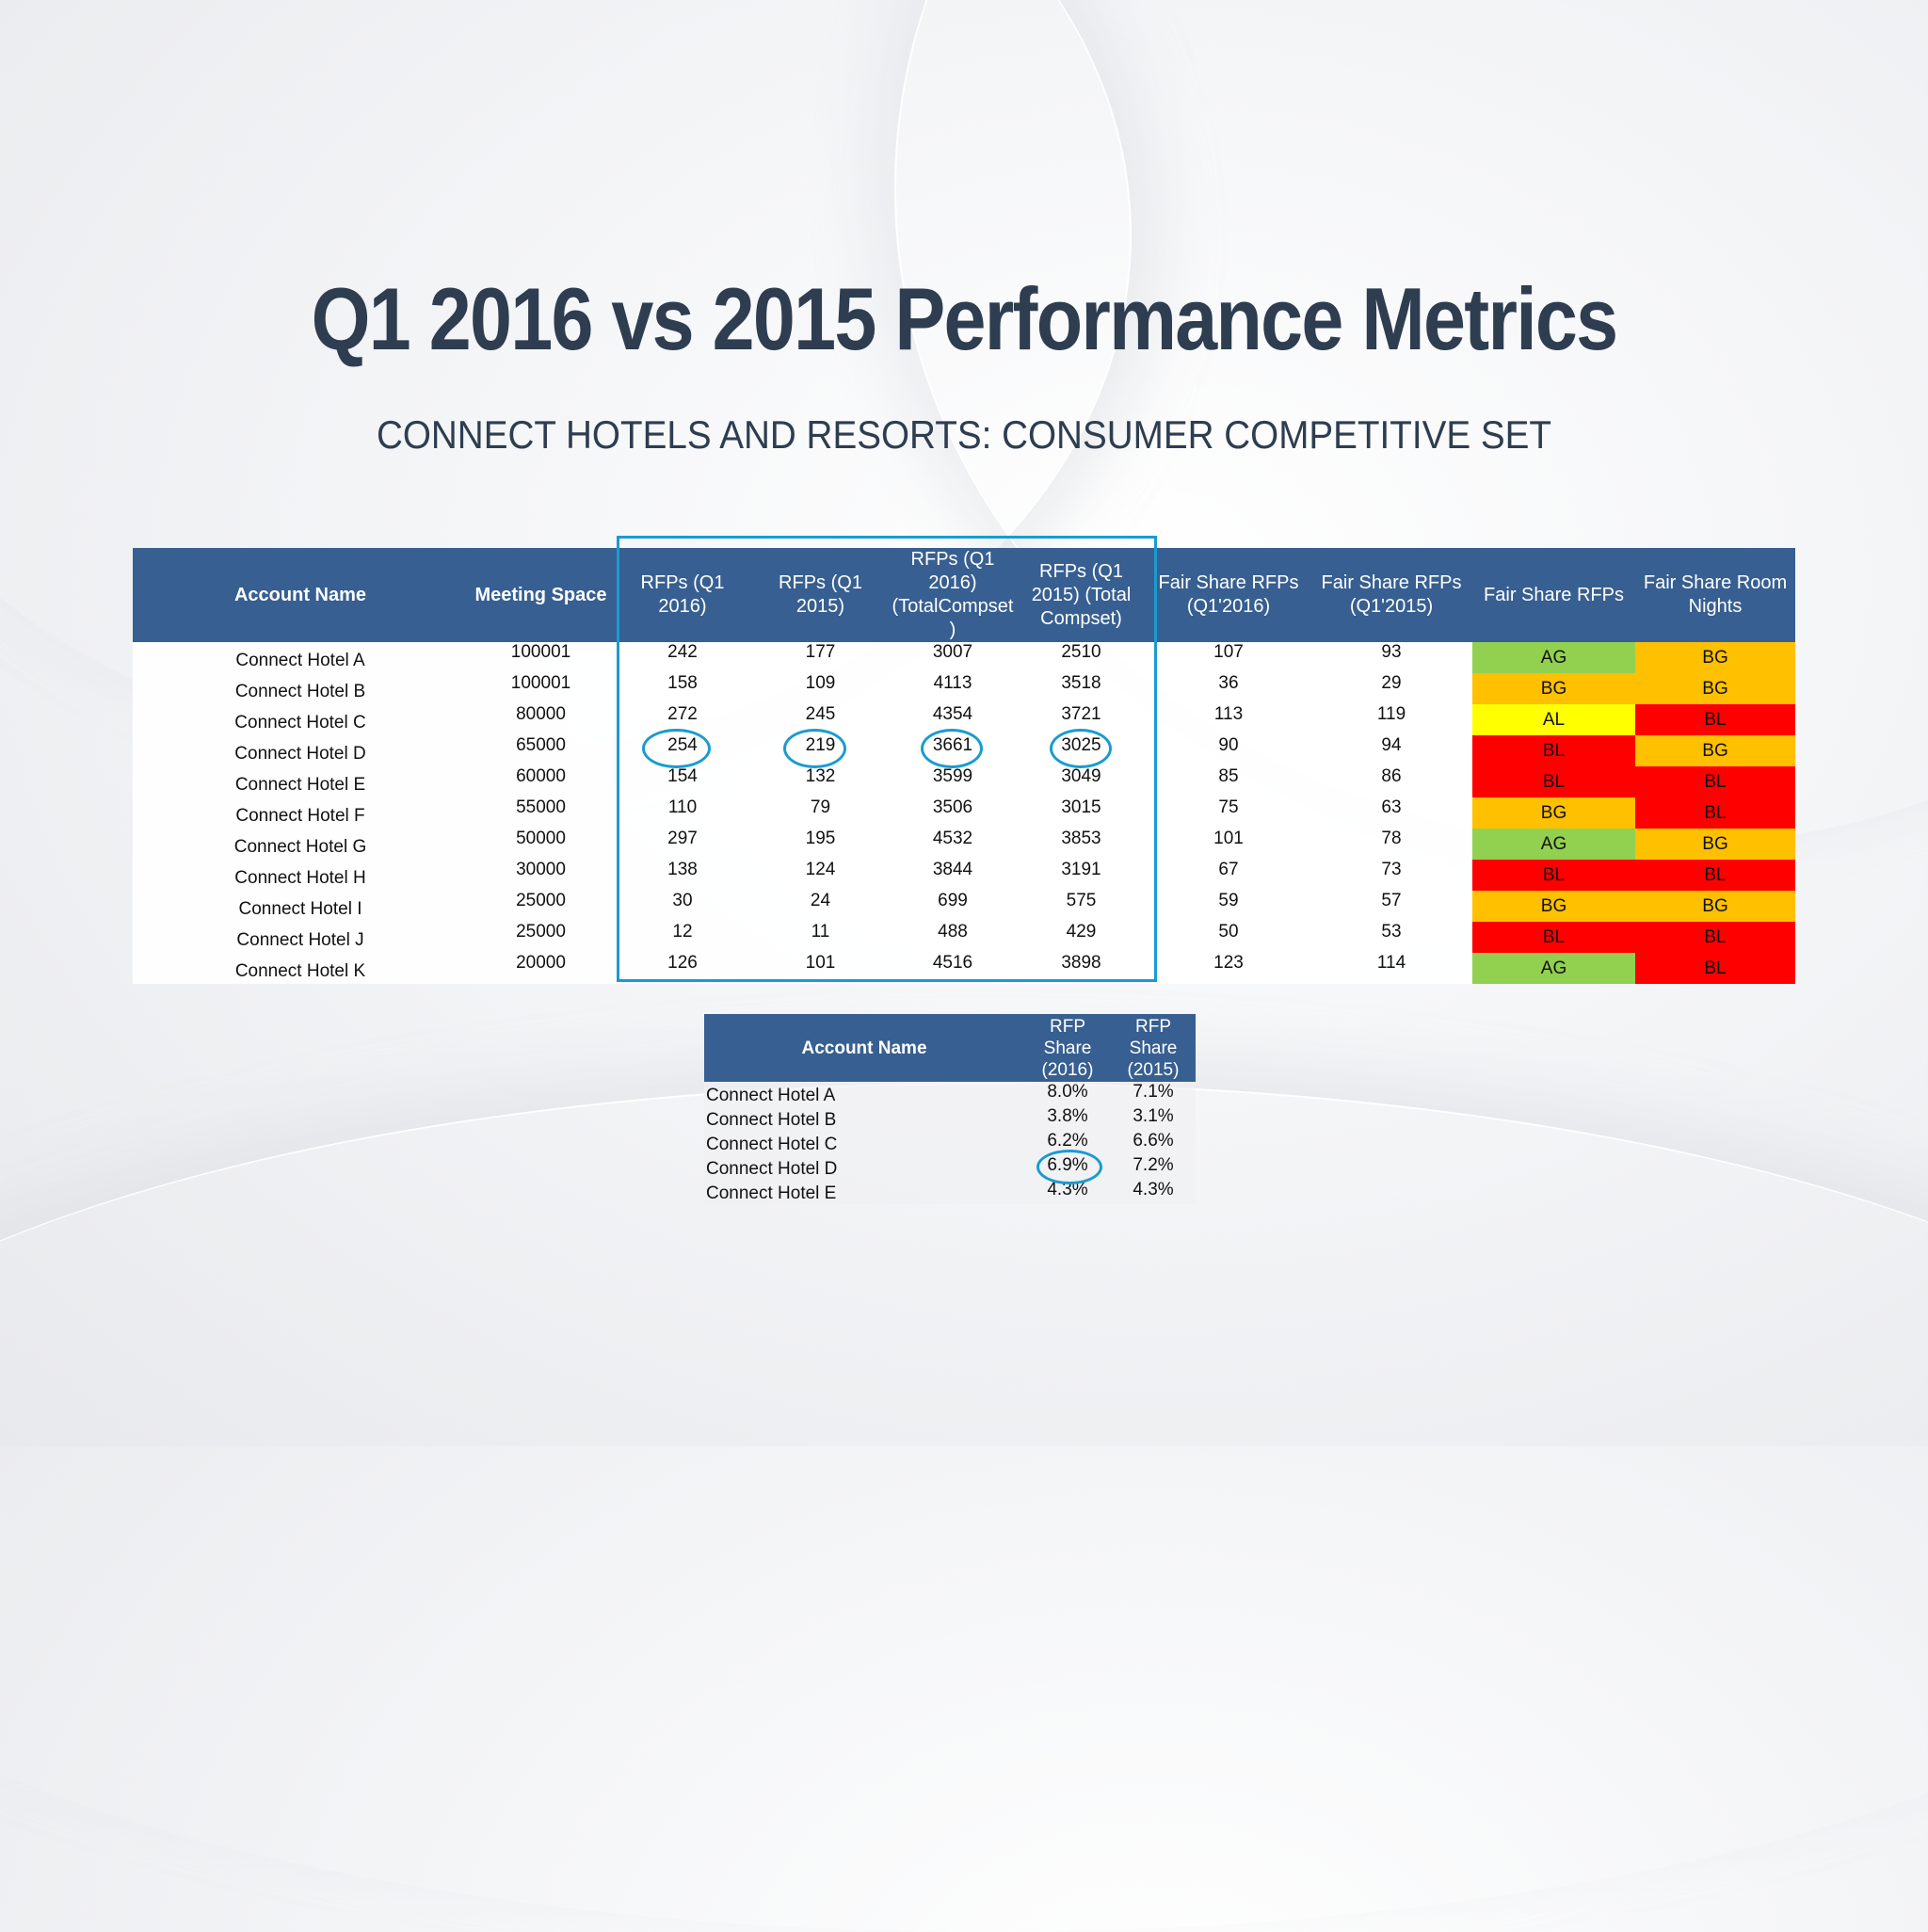 This screenshot has width=1928, height=1932. What do you see at coordinates (682, 657) in the screenshot?
I see `rfps-q1-2016-cell: 242` at bounding box center [682, 657].